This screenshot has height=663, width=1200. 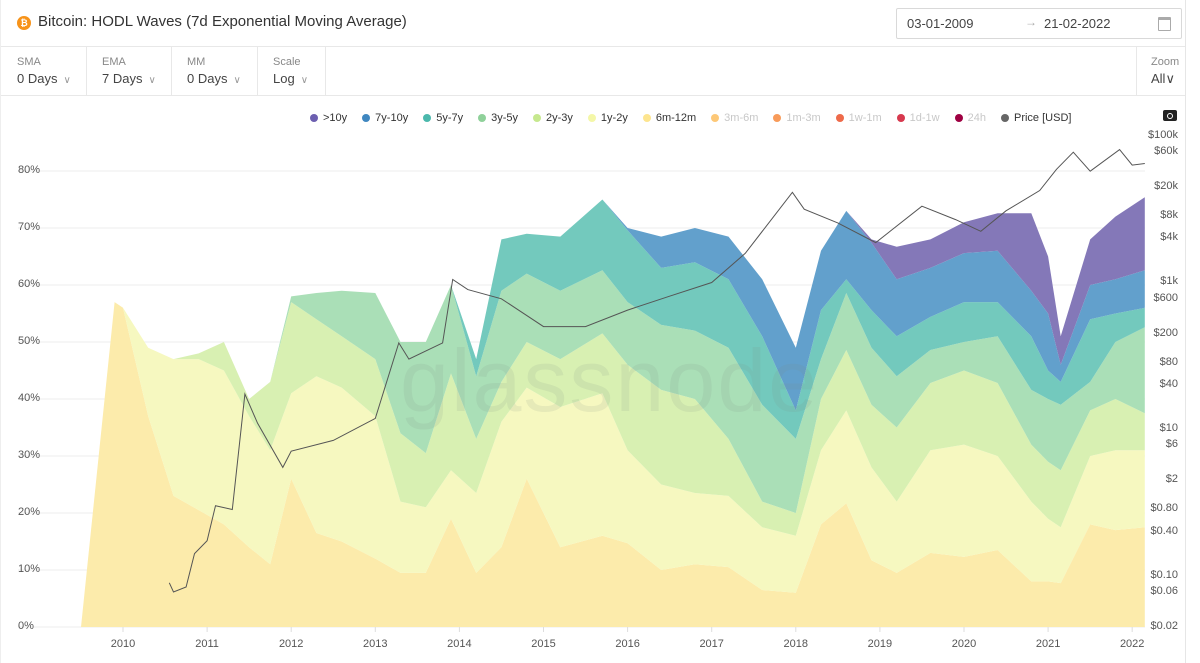 What do you see at coordinates (1164, 508) in the screenshot?
I see `y-axis-right-tick: $0.80` at bounding box center [1164, 508].